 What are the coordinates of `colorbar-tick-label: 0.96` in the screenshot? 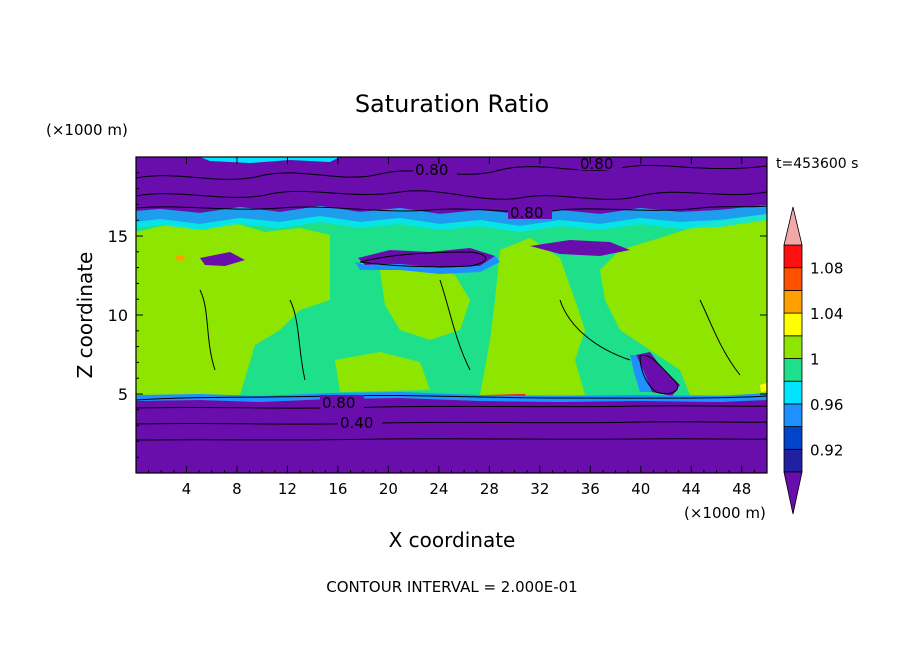 It's located at (826, 405).